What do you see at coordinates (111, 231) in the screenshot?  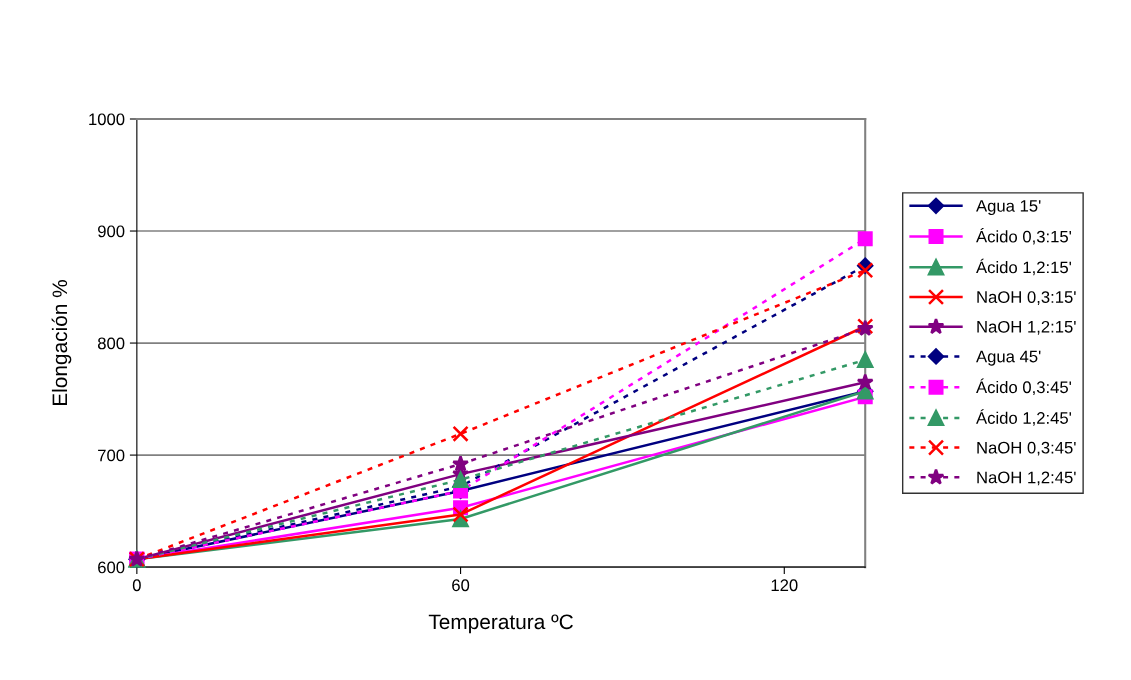 I see `y-tick-label: 900` at bounding box center [111, 231].